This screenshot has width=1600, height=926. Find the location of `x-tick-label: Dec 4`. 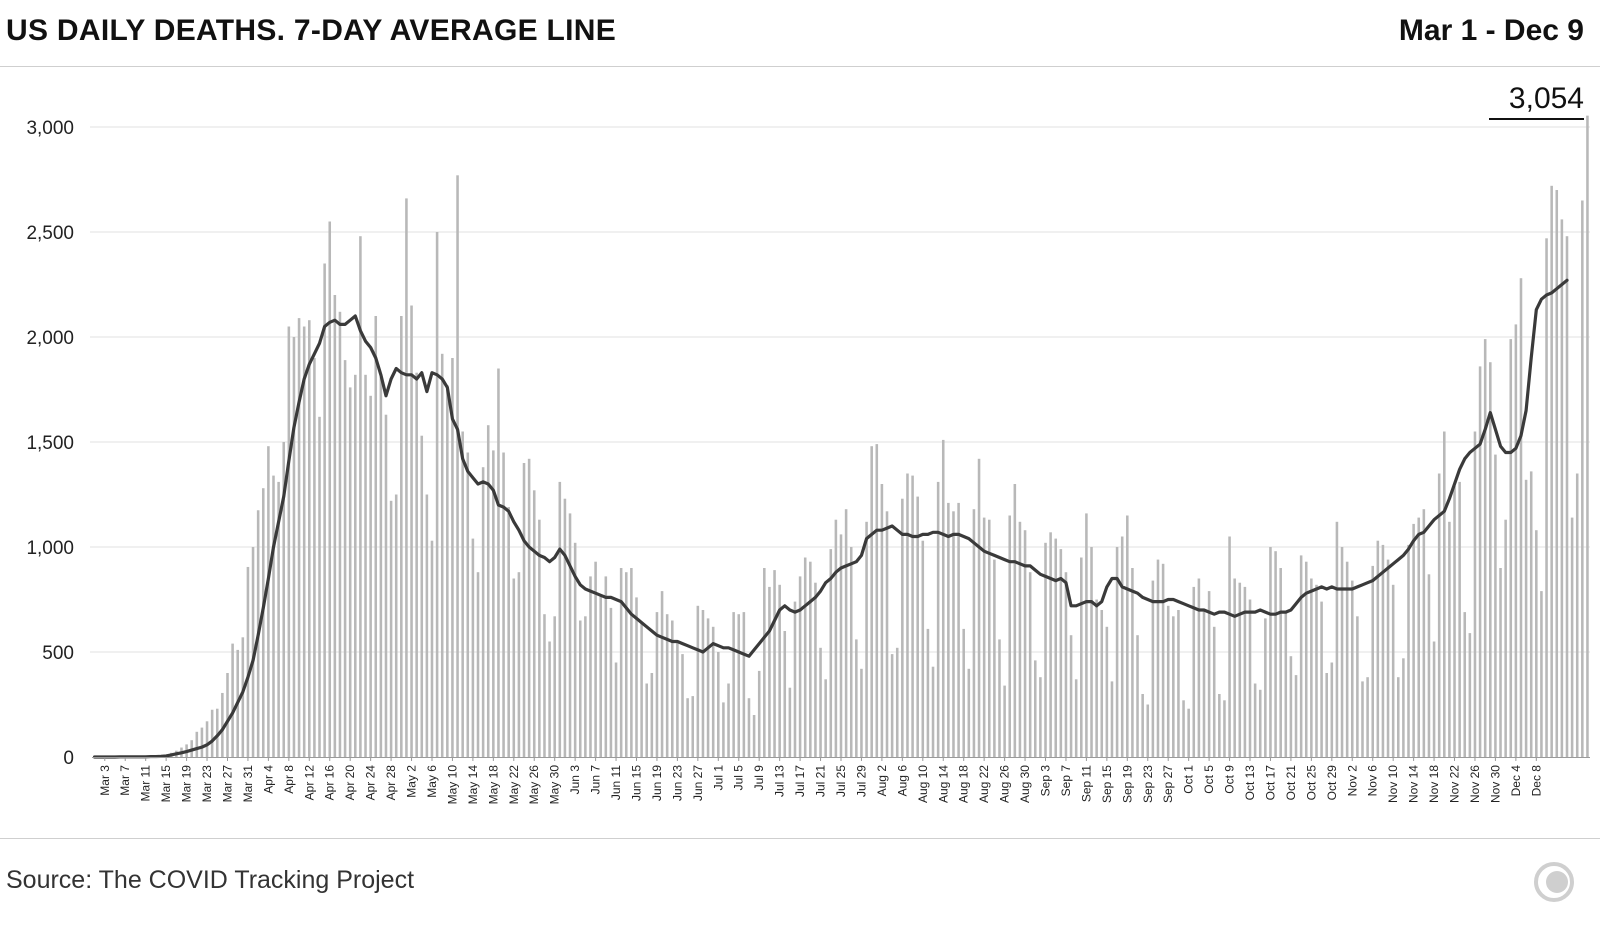

x-tick-label: Dec 4 is located at coordinates (1516, 781).